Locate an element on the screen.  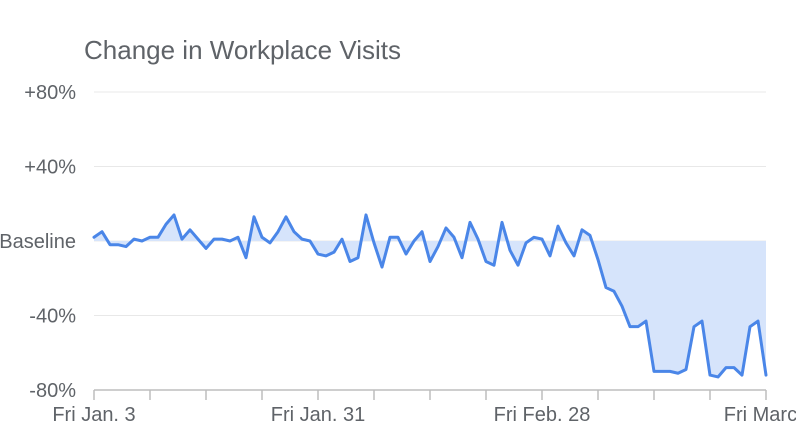
y-tick-label: +40% is located at coordinates (50, 168).